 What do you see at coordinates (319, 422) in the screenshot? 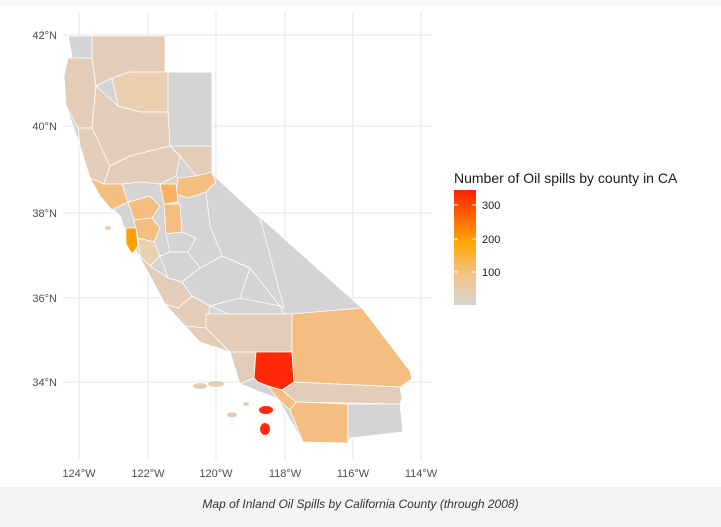
I see `county-san-diego` at bounding box center [319, 422].